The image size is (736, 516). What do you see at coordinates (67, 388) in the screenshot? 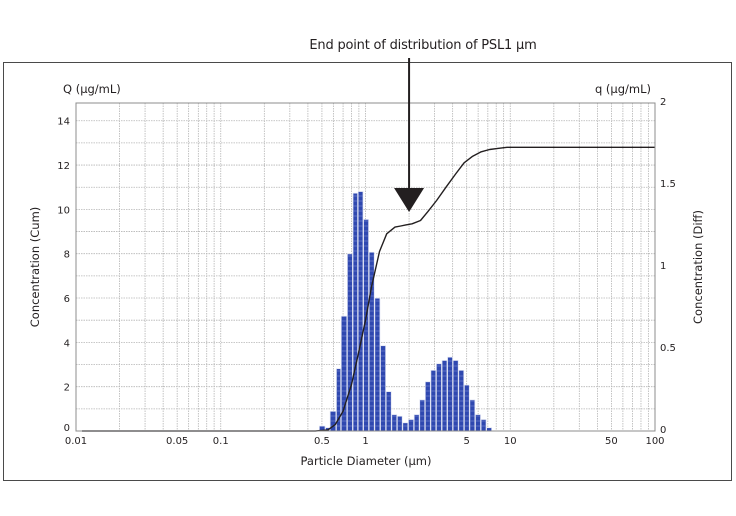
I see `left-tick-label: 2` at bounding box center [67, 388].